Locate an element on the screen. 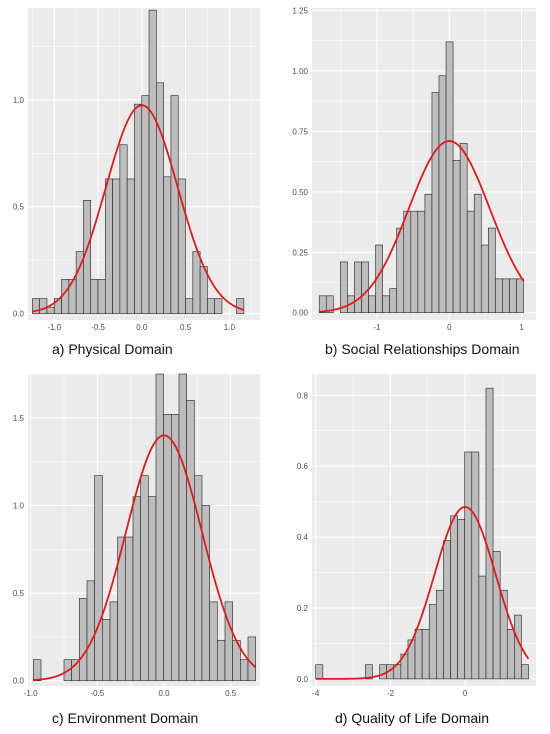 This screenshot has width=550, height=734. x-tick-label: 1.0 is located at coordinates (230, 327).